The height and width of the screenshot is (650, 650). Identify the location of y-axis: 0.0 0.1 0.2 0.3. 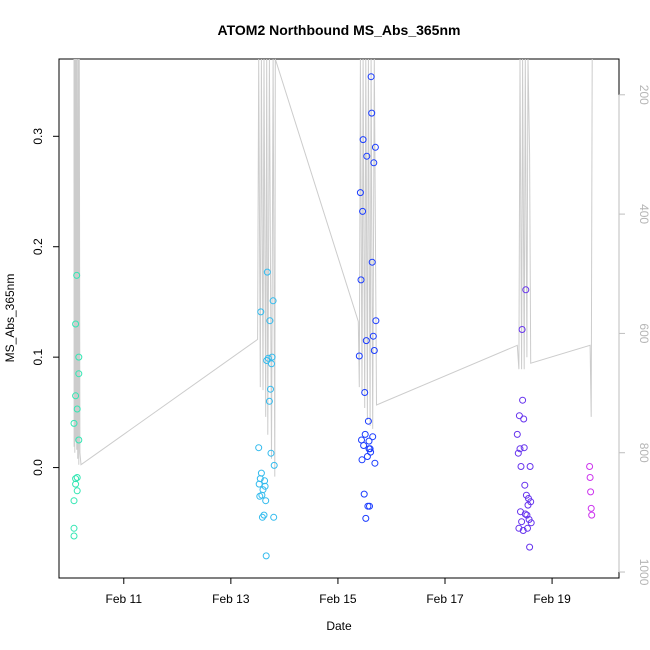
(45, 302).